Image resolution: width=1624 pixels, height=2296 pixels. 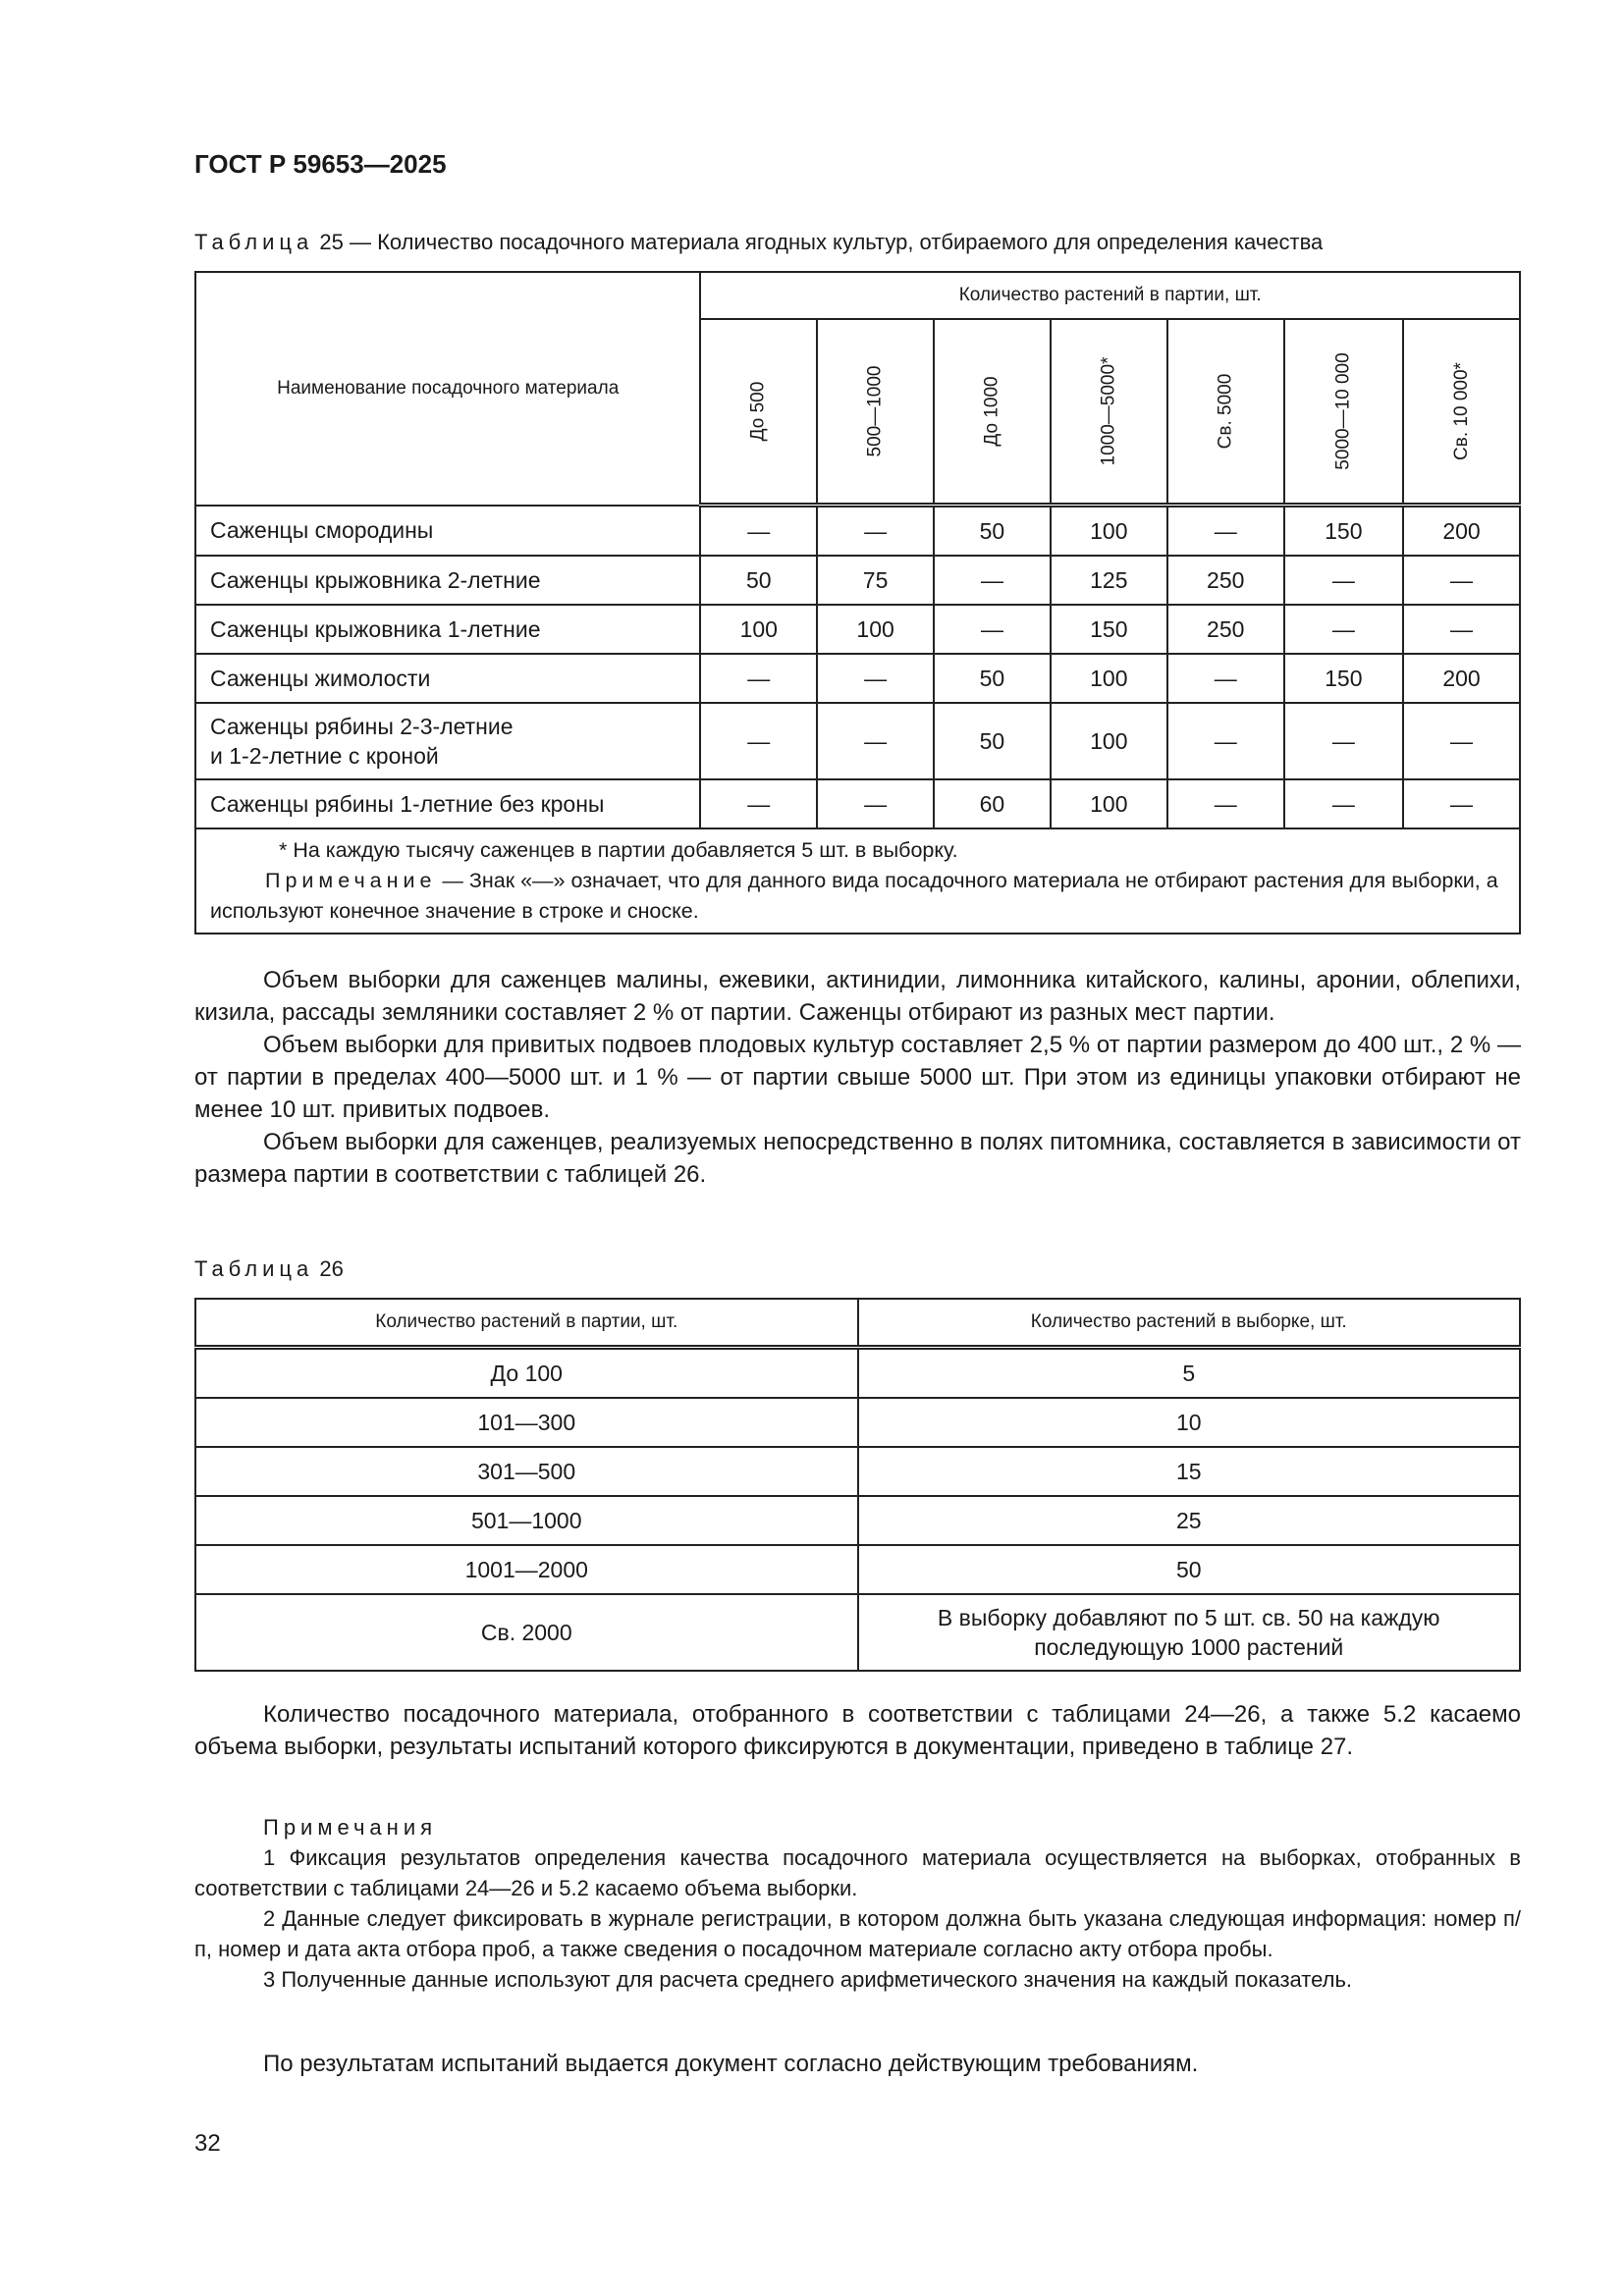 I want to click on column-header: Св. 5000, so click(x=1225, y=412).